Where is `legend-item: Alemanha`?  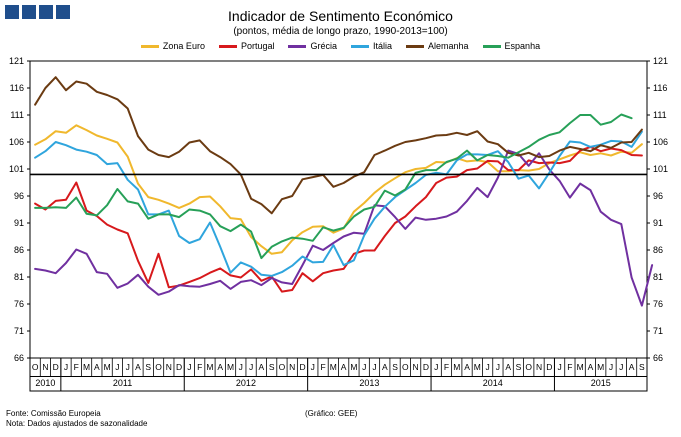
legend-item: Alemanha is located at coordinates (437, 46).